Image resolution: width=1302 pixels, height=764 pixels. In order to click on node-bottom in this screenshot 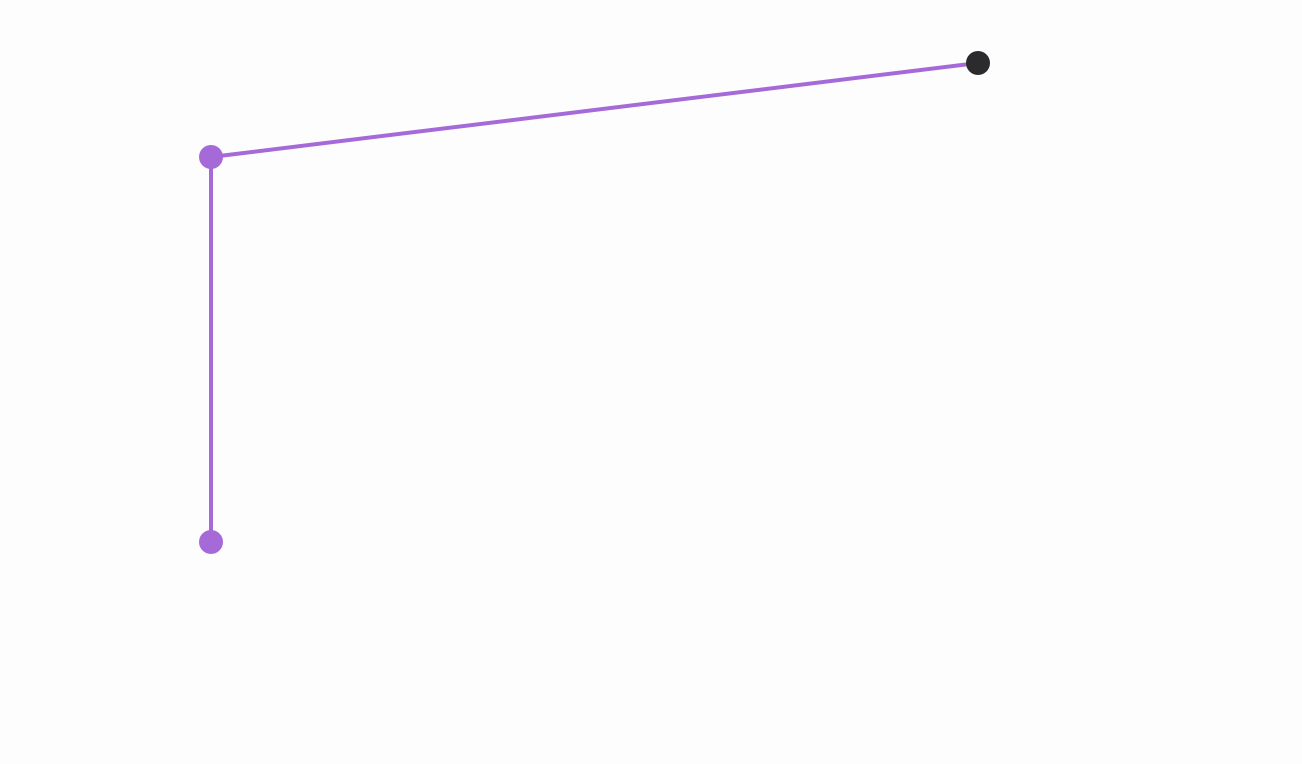, I will do `click(211, 542)`.